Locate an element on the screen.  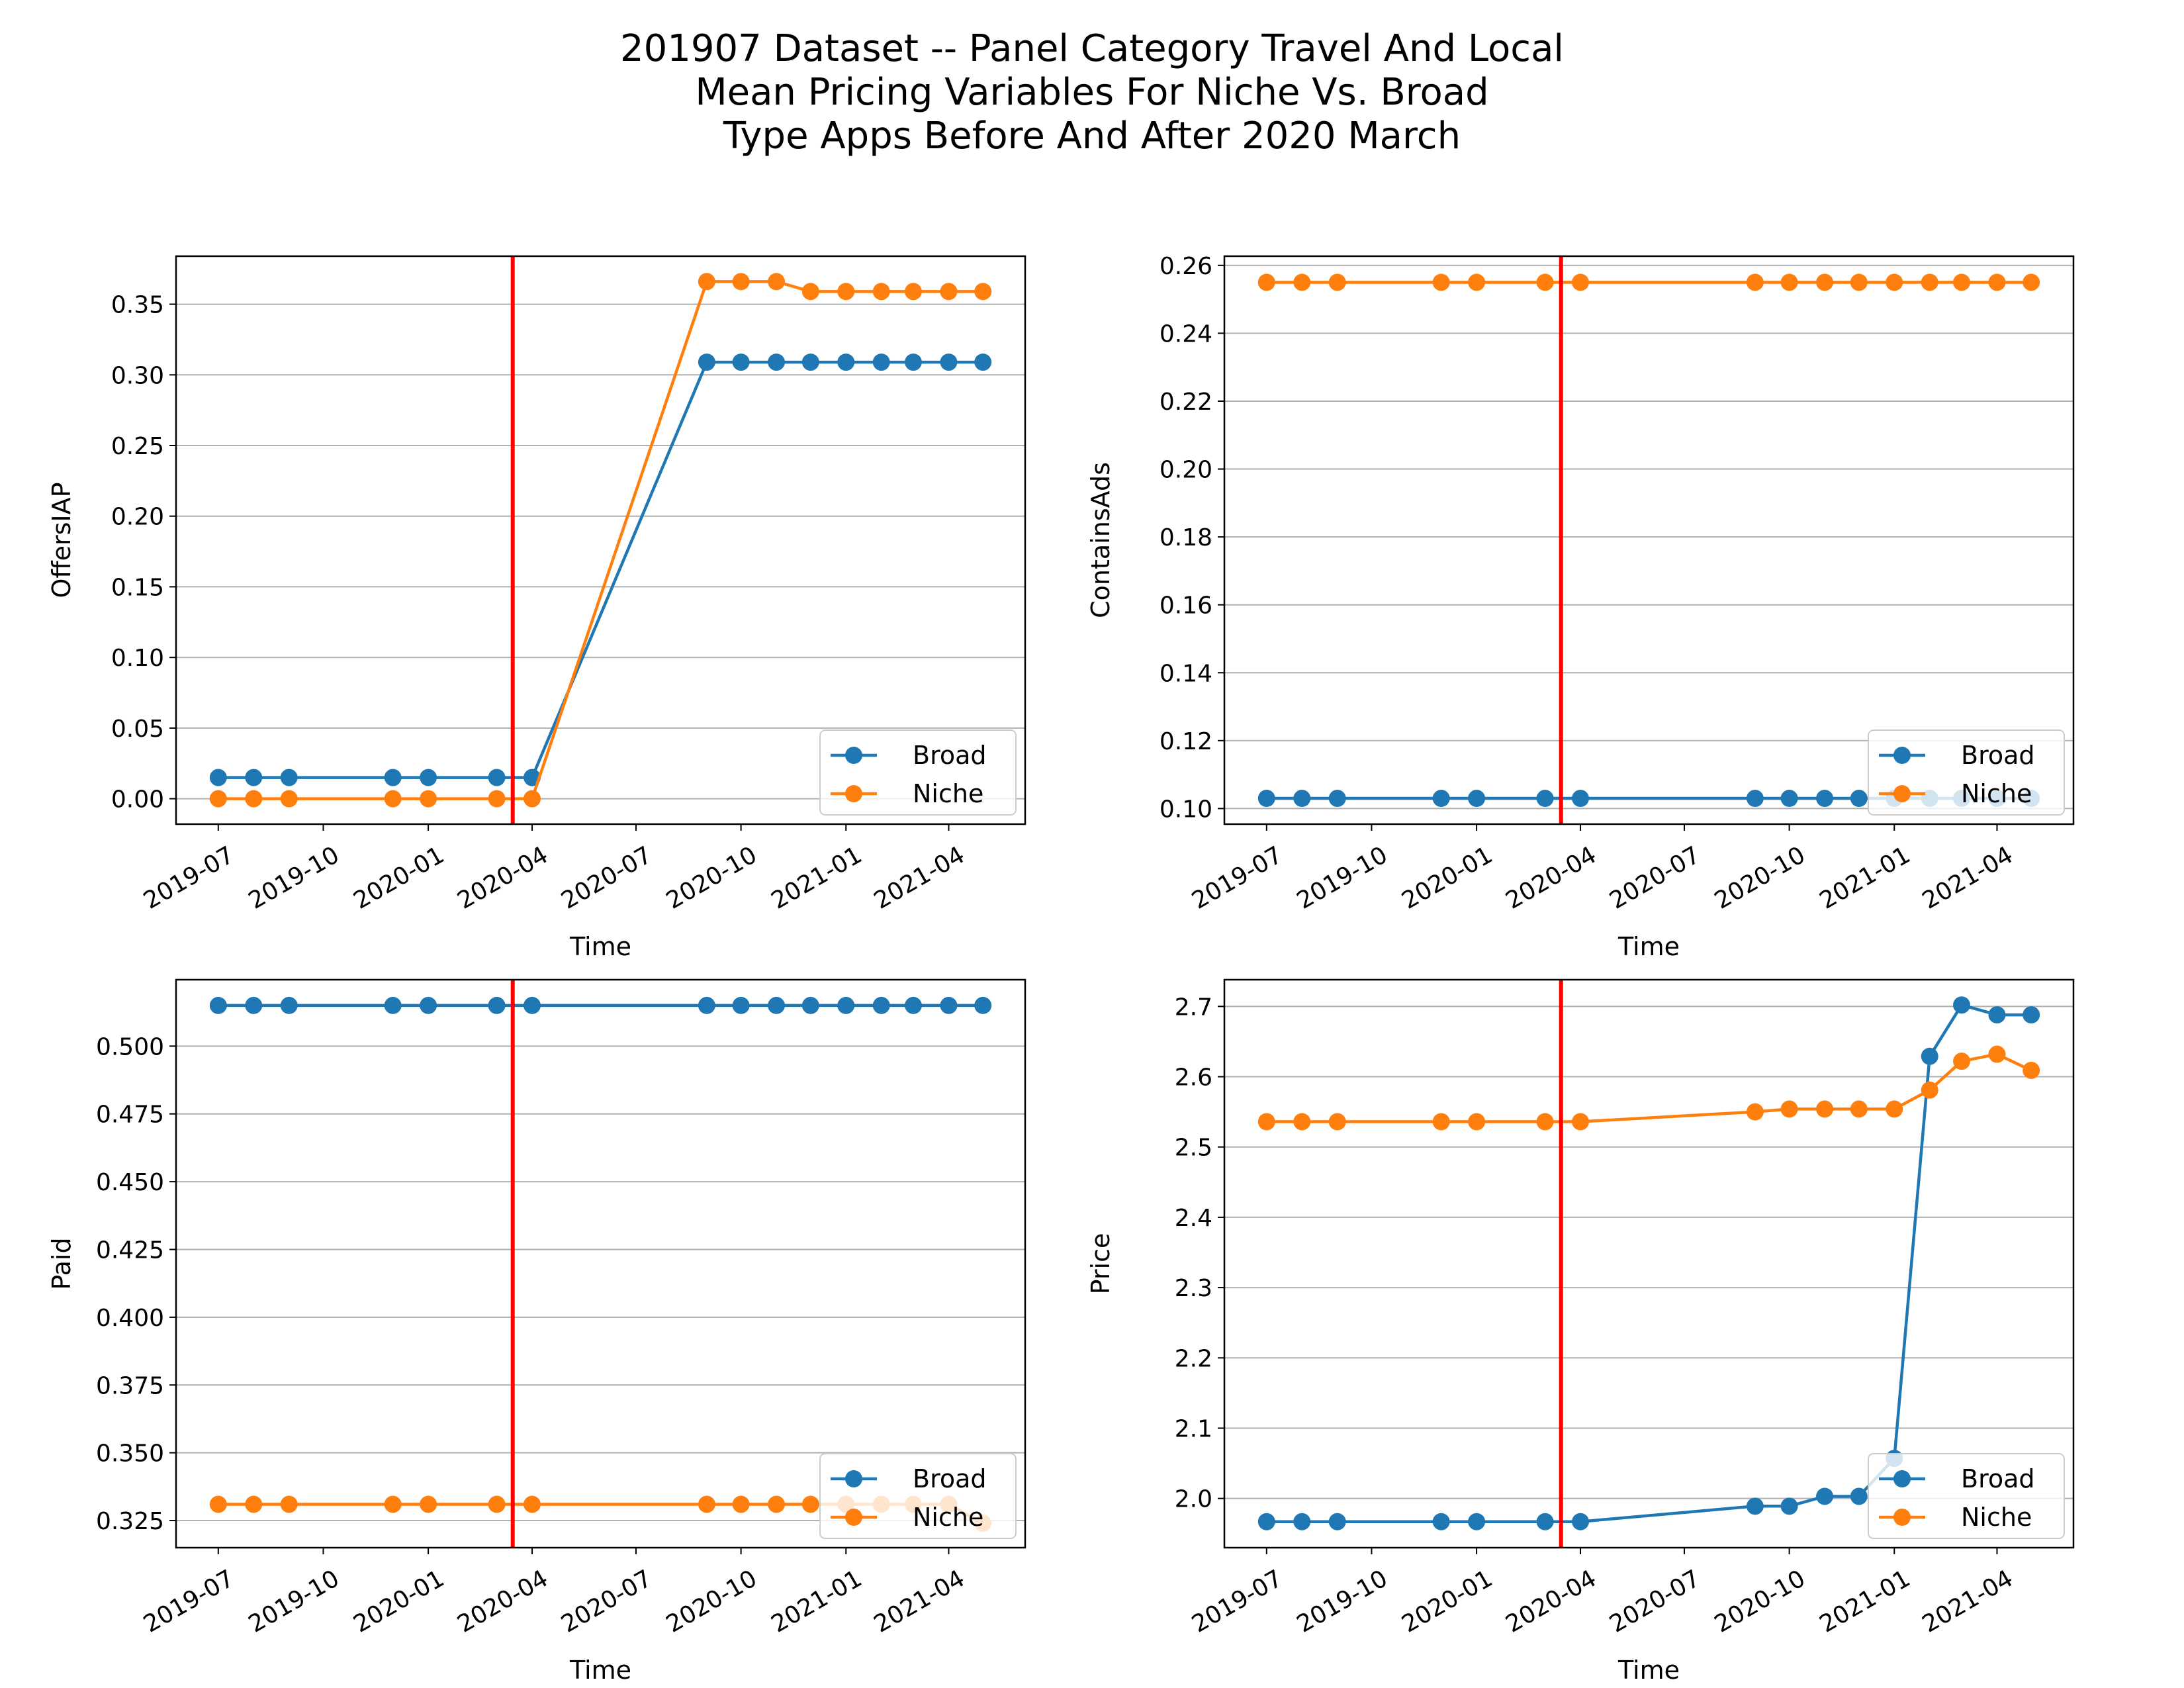
y-axis-label: ContainsAds is located at coordinates (1100, 540).